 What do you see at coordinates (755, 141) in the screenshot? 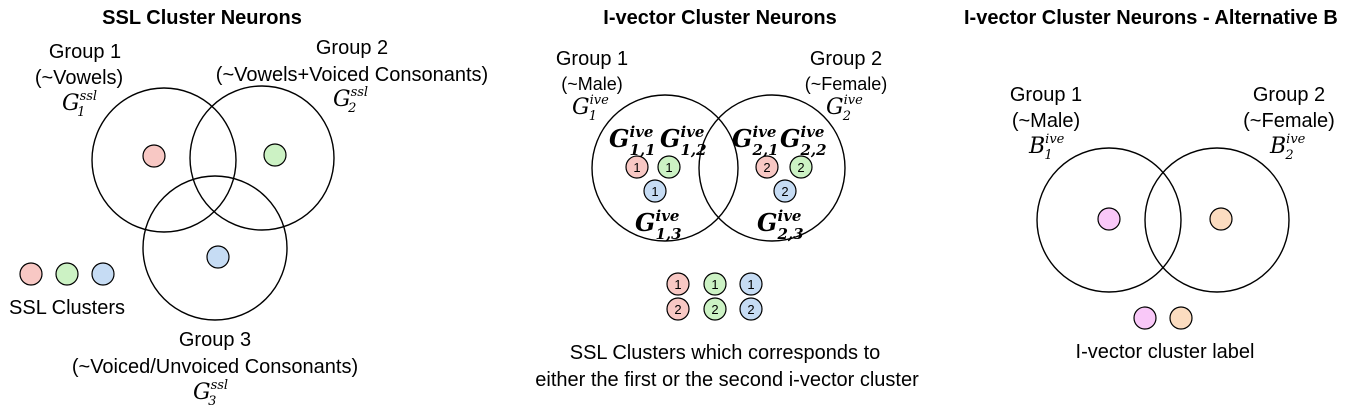
I see `ivector-subgroup-2-1-symbol: Give 2,1` at bounding box center [755, 141].